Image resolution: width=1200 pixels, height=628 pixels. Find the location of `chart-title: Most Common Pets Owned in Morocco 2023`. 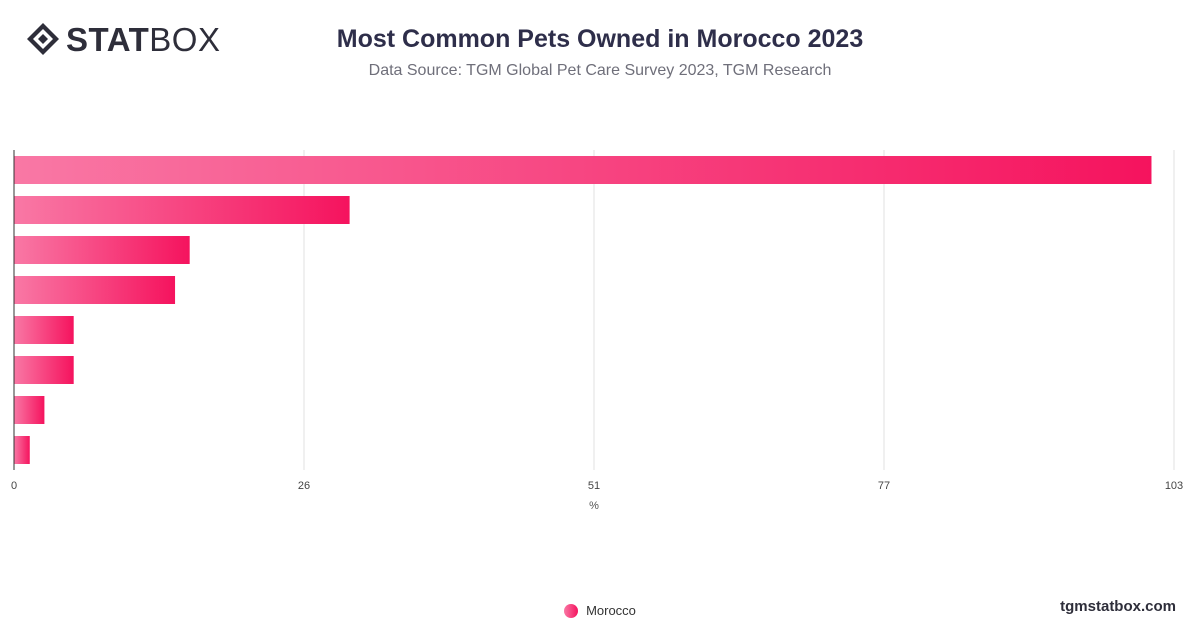

chart-title: Most Common Pets Owned in Morocco 2023 is located at coordinates (600, 39).